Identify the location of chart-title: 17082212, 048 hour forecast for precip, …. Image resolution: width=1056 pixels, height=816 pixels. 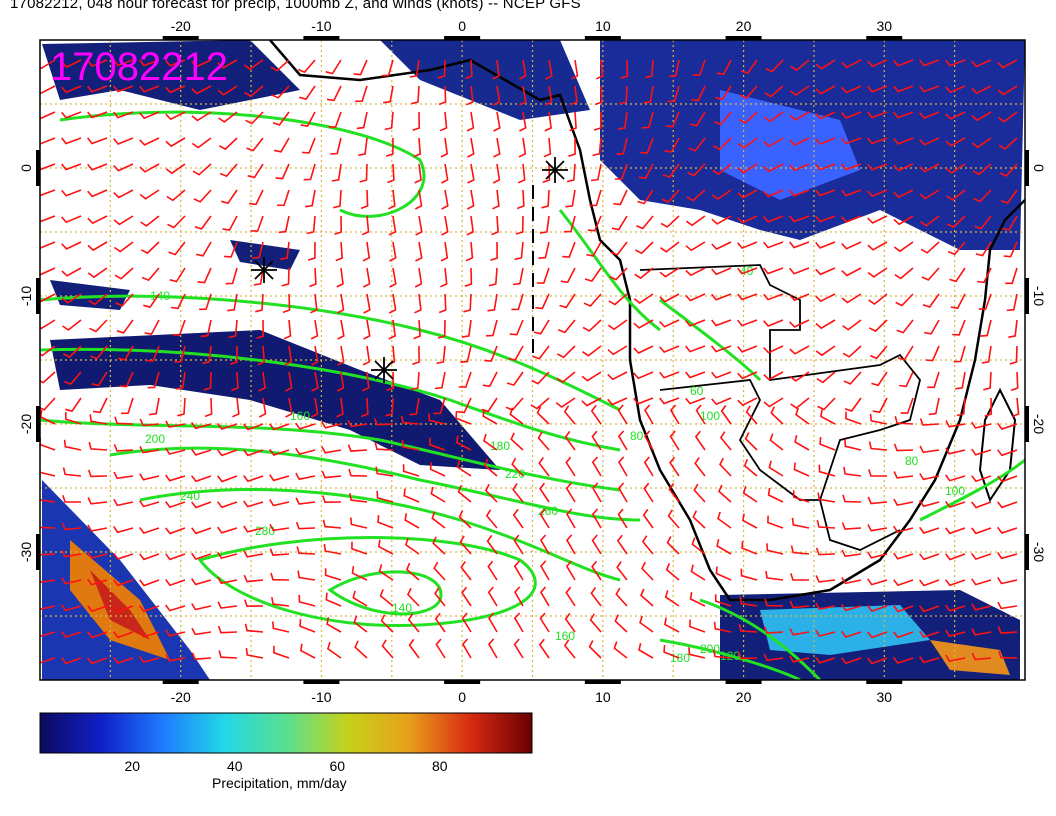
(295, 6).